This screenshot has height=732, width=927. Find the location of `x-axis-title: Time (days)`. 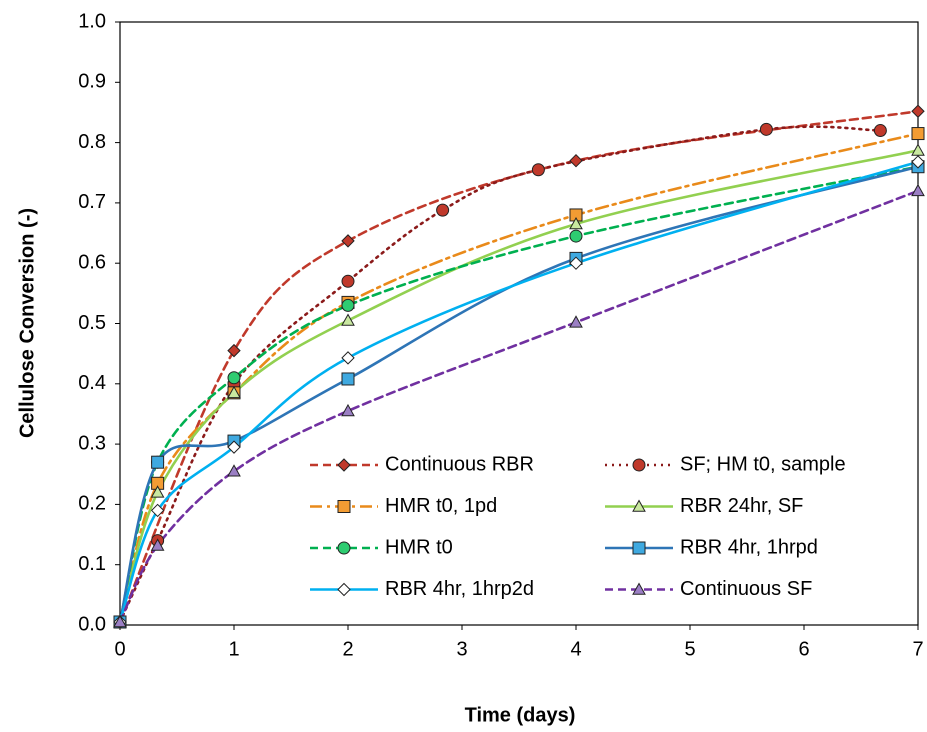

x-axis-title: Time (days) is located at coordinates (520, 715).